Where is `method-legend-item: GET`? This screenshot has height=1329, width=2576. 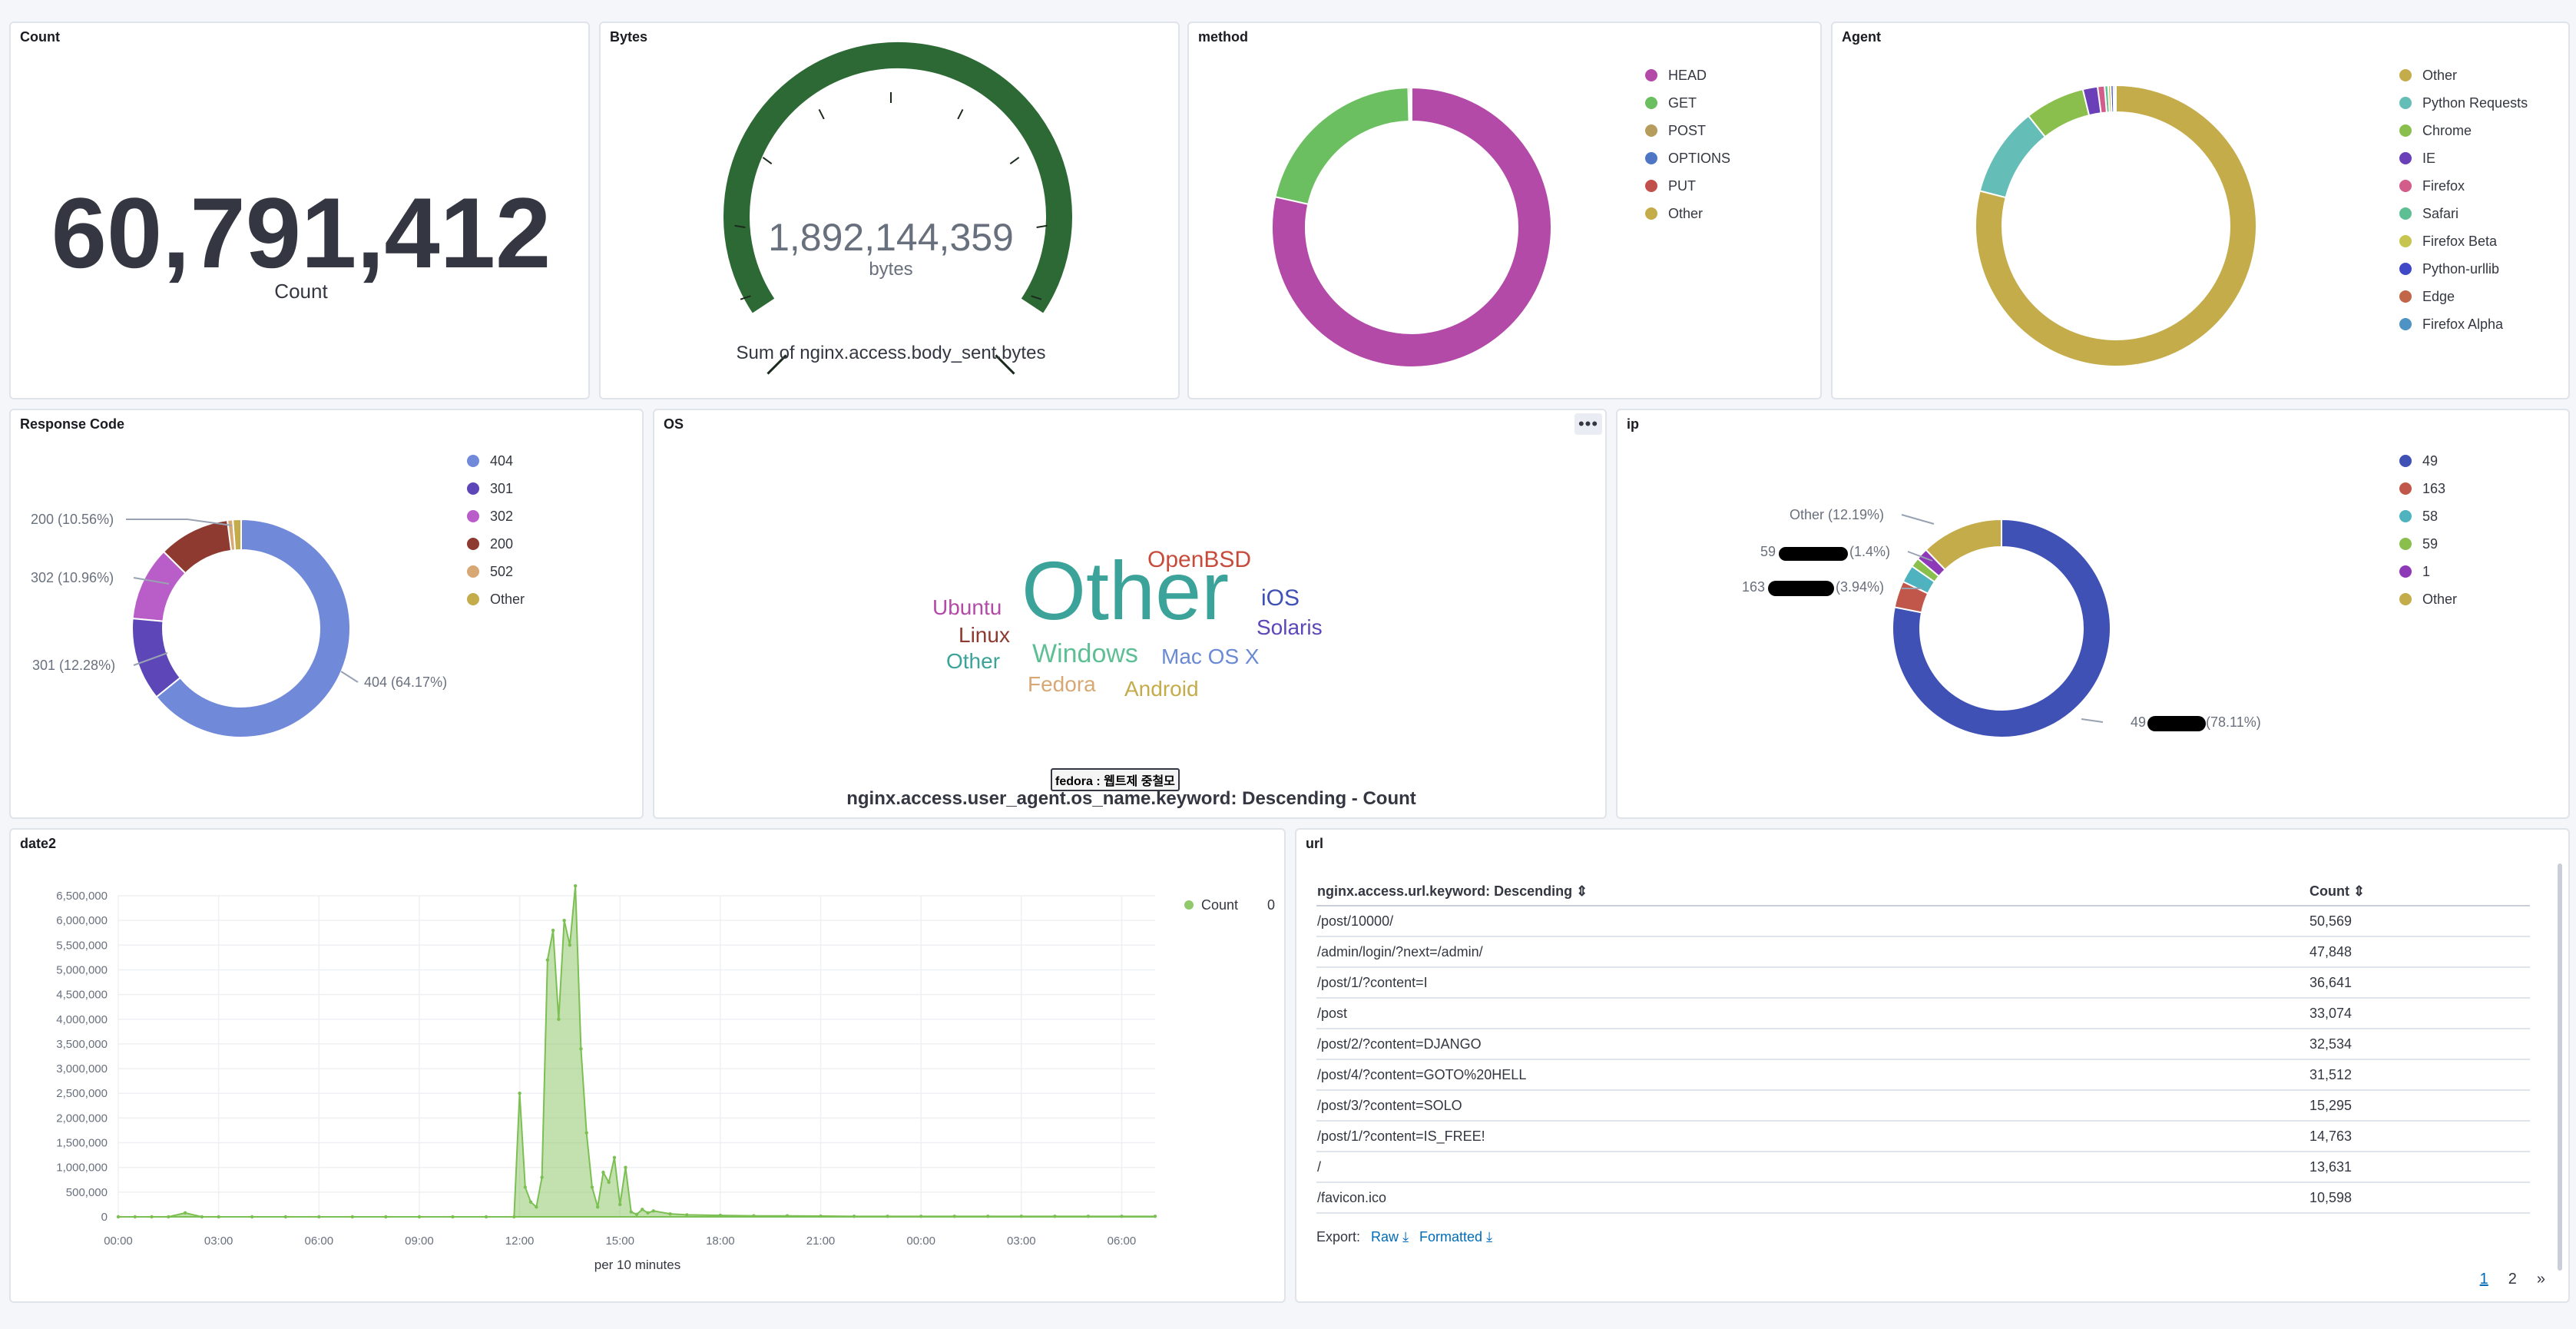 method-legend-item: GET is located at coordinates (1687, 103).